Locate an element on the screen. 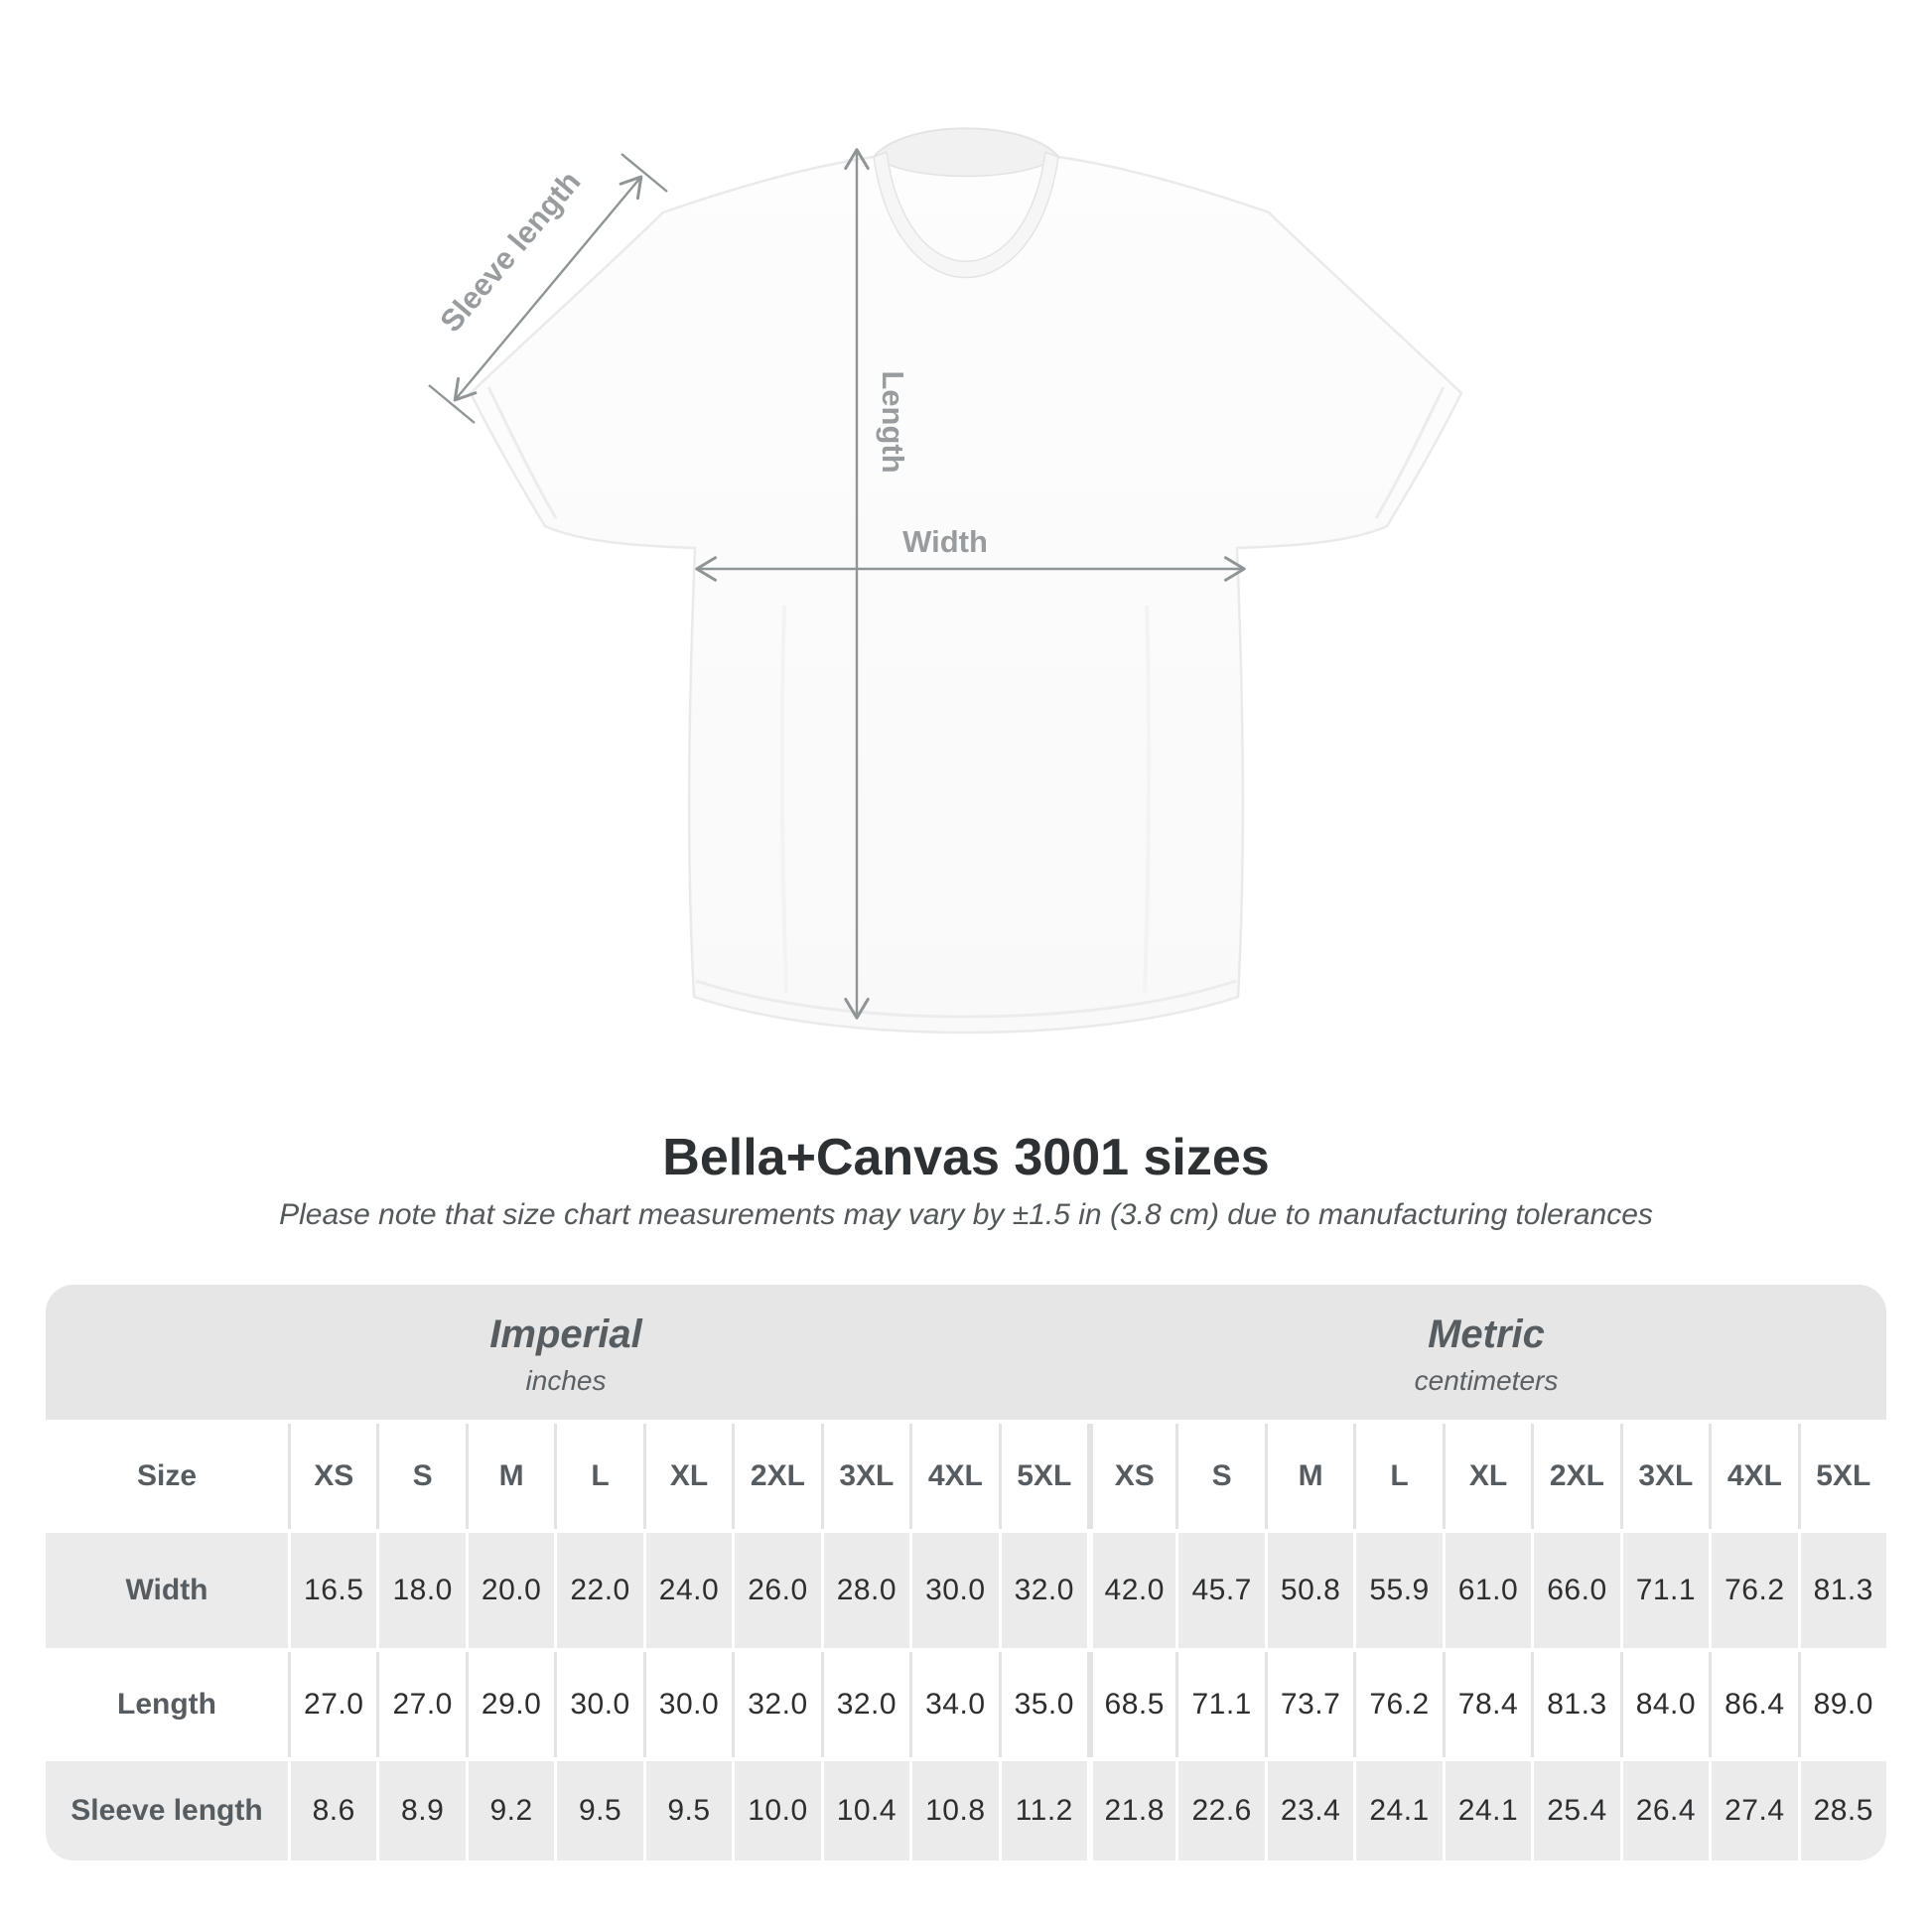 The width and height of the screenshot is (1932, 1932). collar-back is located at coordinates (966, 153).